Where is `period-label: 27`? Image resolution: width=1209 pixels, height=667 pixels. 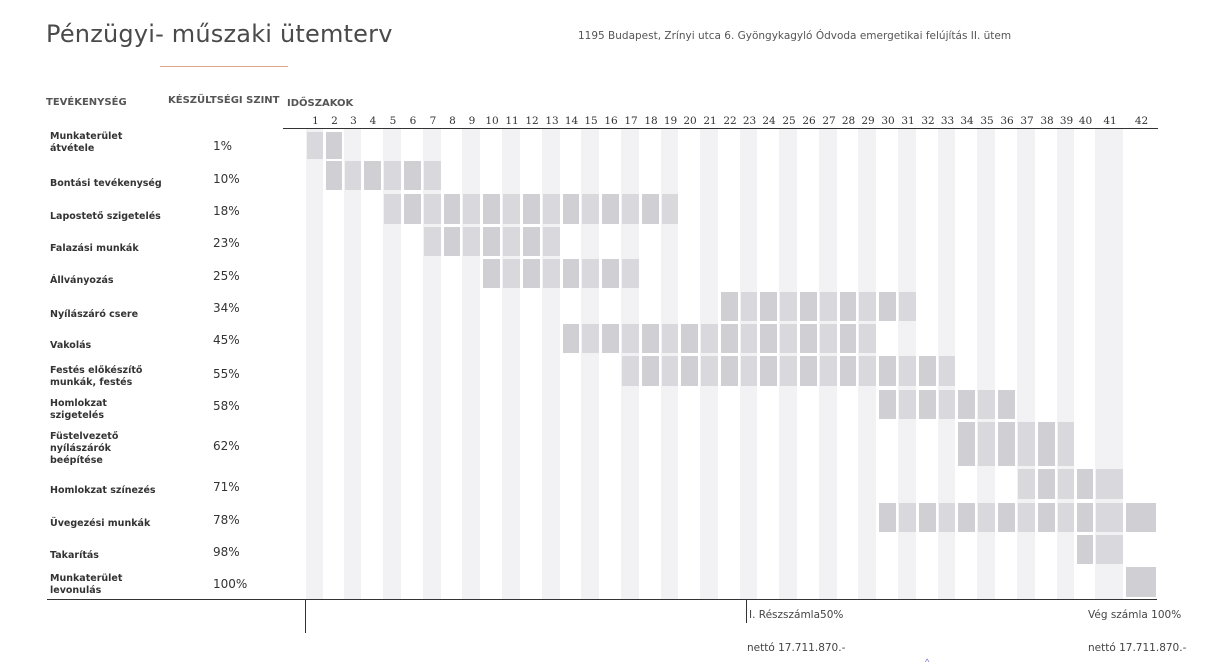
period-label: 27 is located at coordinates (828, 121).